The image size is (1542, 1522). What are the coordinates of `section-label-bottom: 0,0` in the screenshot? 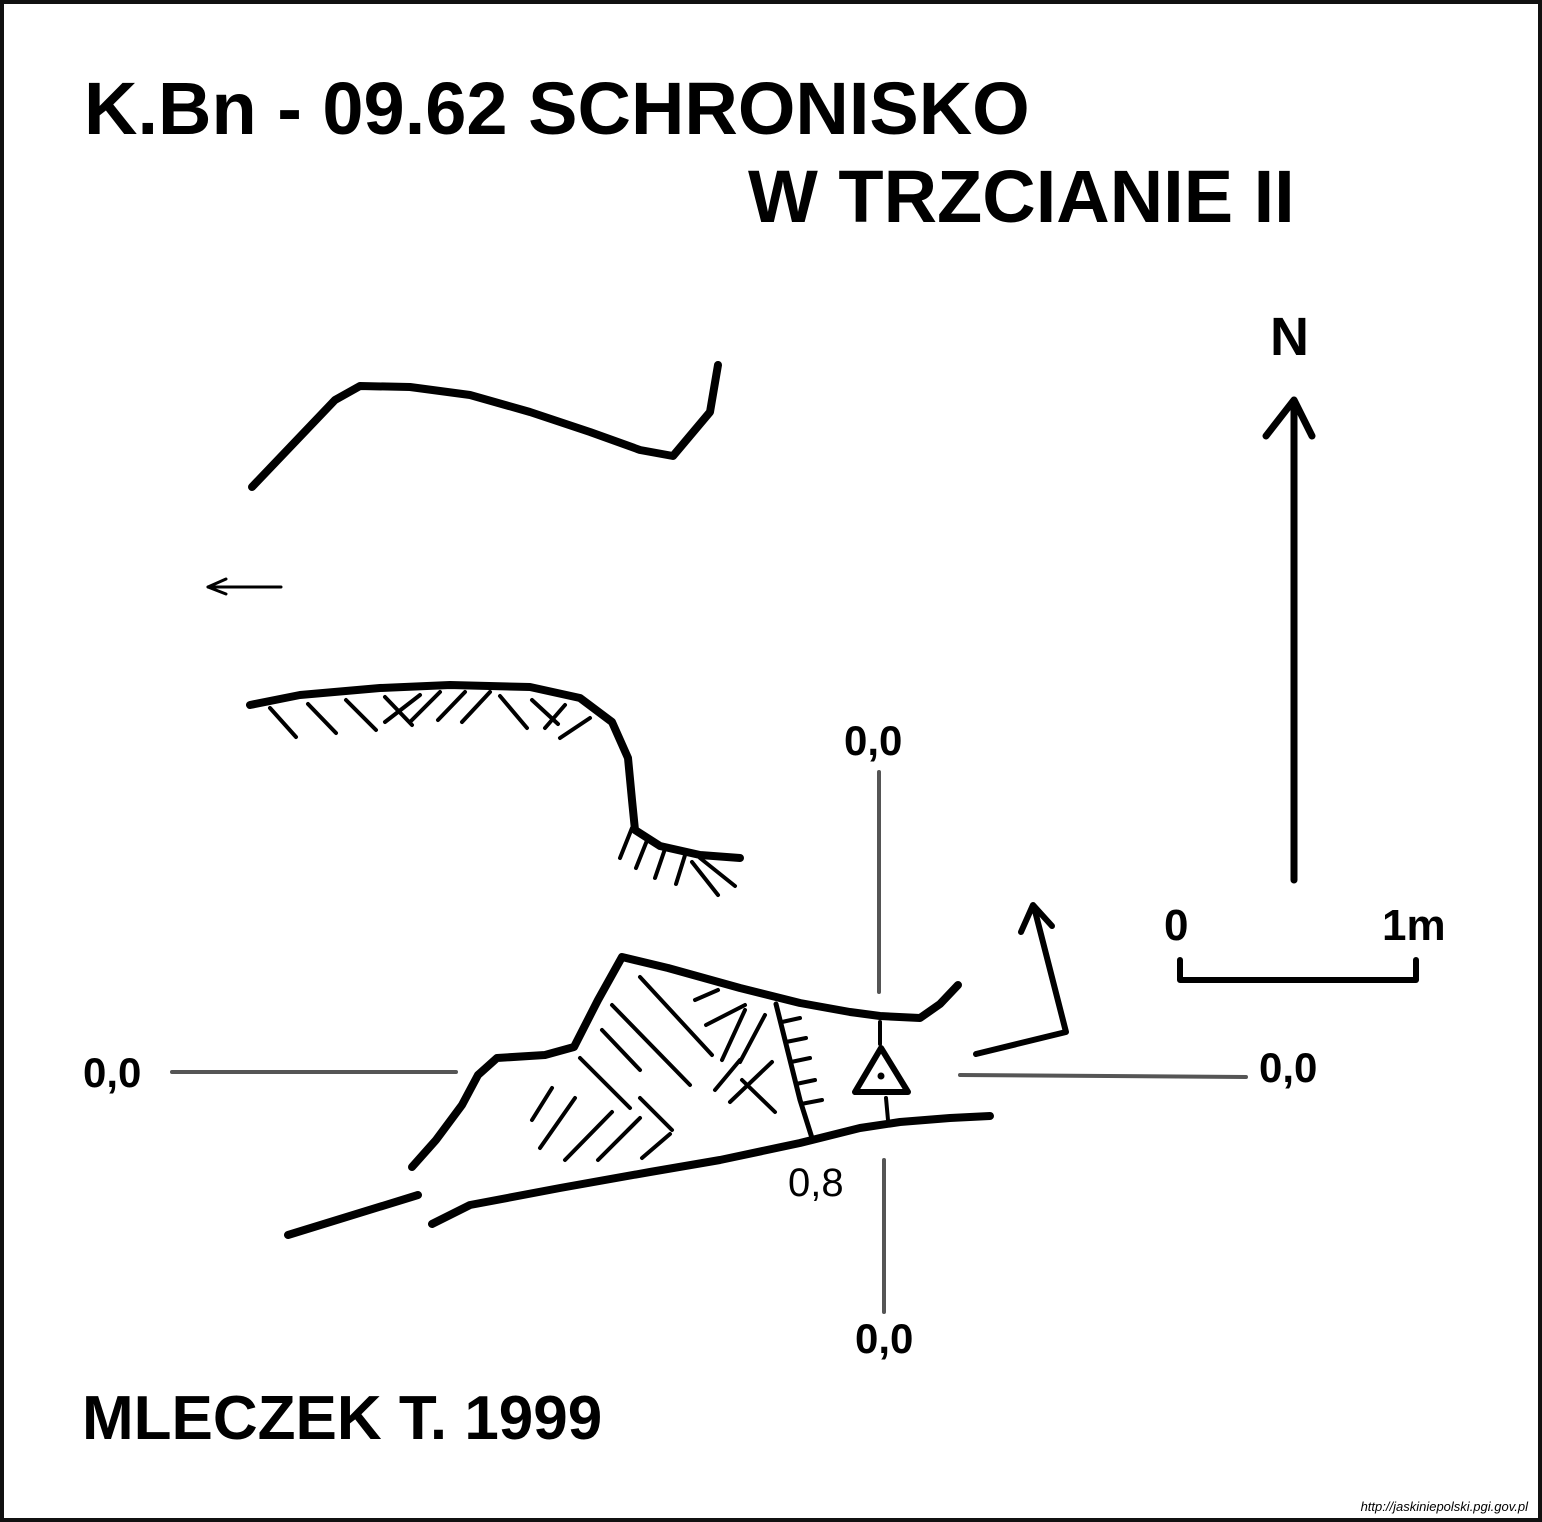 It's located at (884, 1338).